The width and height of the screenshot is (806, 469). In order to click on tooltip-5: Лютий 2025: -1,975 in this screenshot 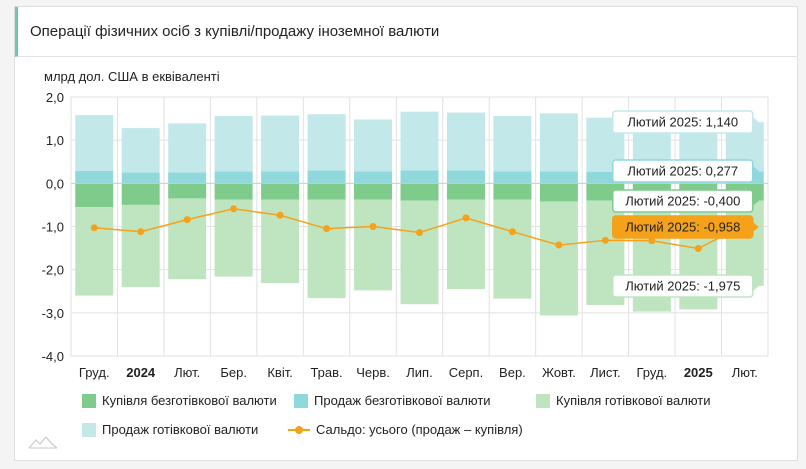, I will do `click(685, 286)`.